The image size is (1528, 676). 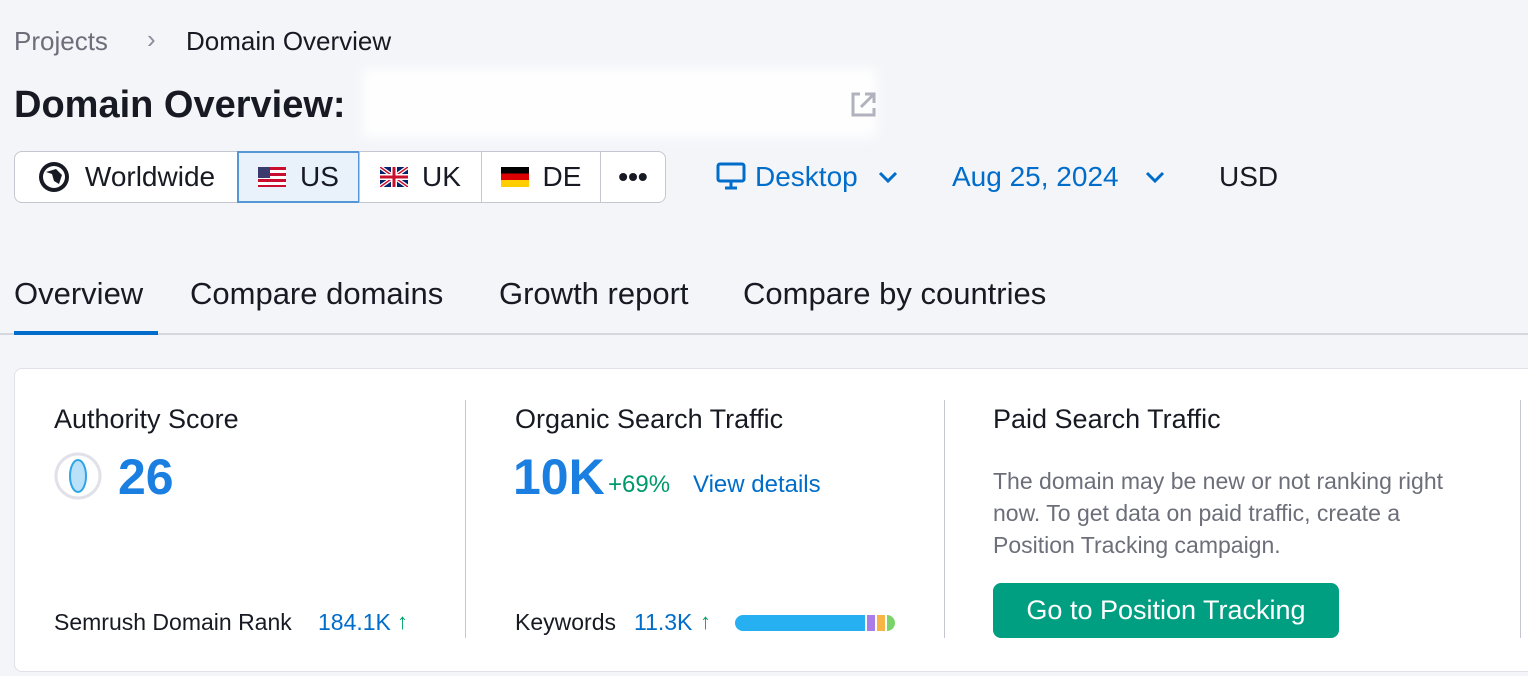 I want to click on view-details-link: View details, so click(x=757, y=484).